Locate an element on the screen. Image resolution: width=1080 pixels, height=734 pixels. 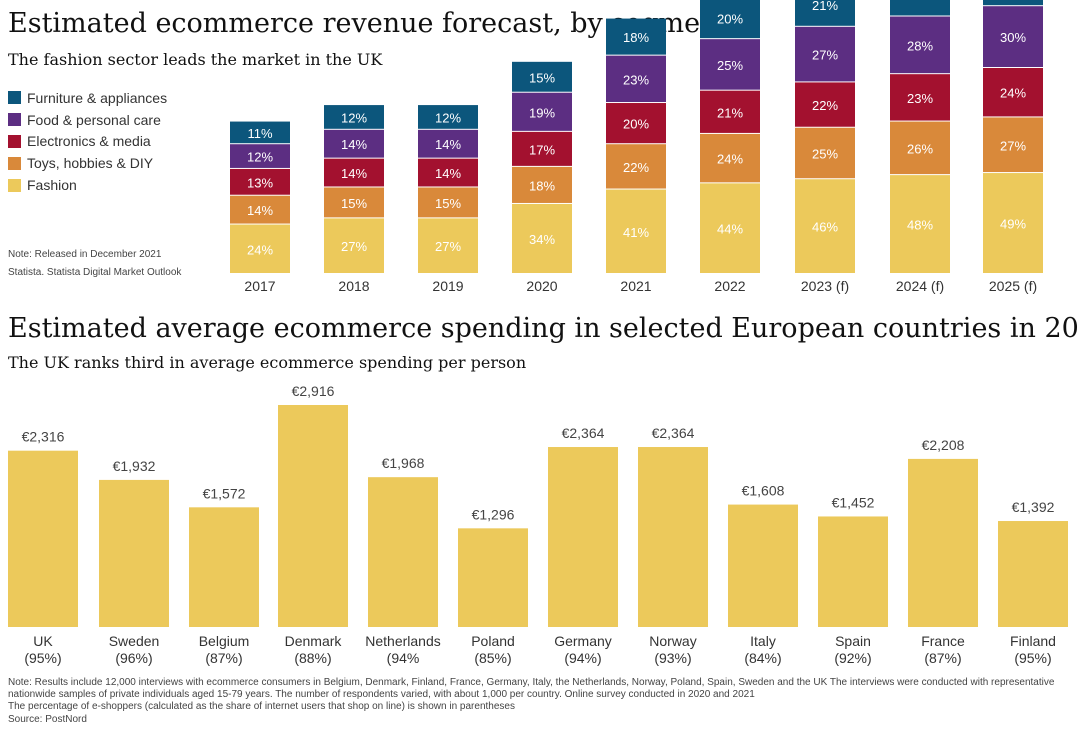
bar-value-label: €2,364 is located at coordinates (673, 433).